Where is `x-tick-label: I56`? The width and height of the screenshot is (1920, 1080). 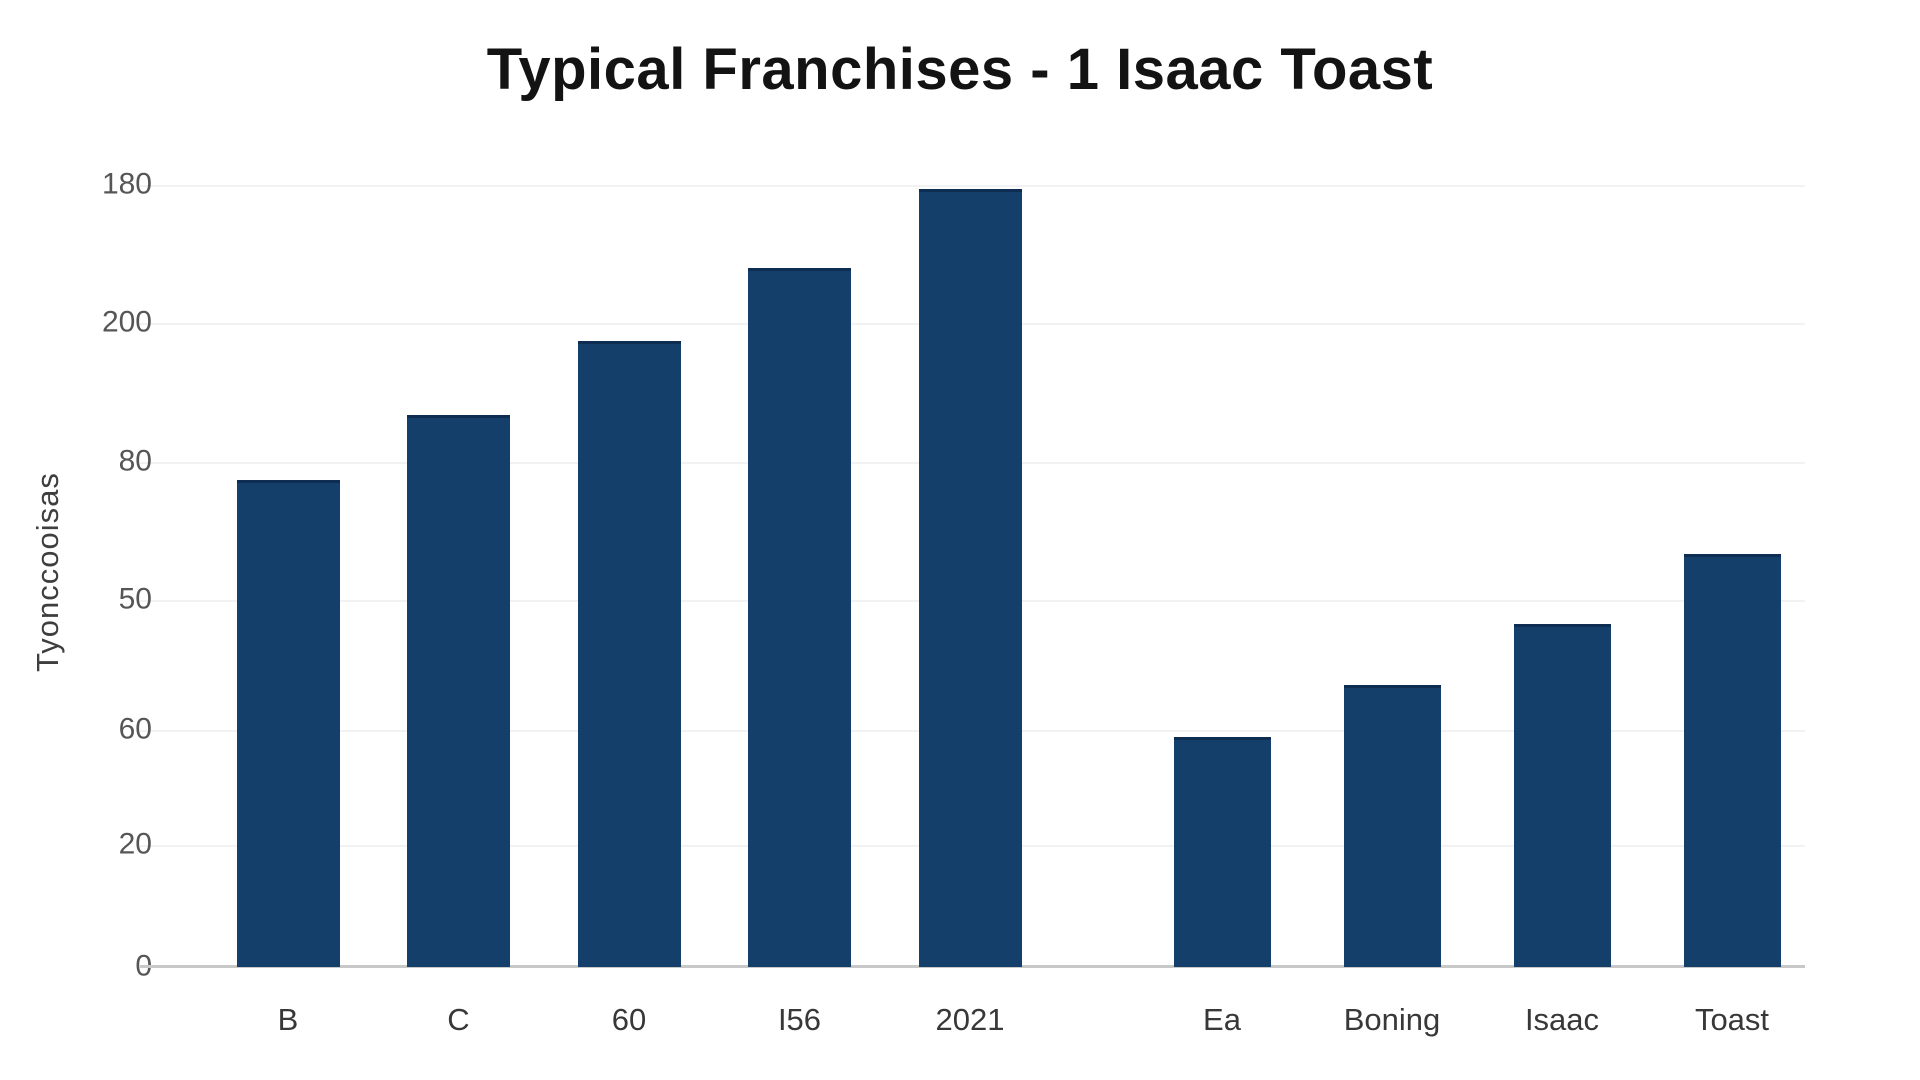
x-tick-label: I56 is located at coordinates (799, 1019).